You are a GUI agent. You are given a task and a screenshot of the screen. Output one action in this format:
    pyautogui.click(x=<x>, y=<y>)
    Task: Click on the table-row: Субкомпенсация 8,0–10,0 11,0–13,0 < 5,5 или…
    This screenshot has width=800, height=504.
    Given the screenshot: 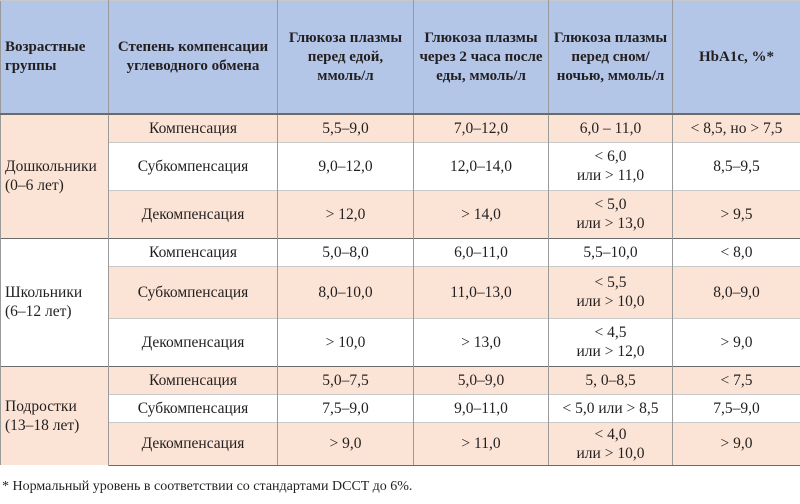 What is the action you would take?
    pyautogui.click(x=400, y=291)
    